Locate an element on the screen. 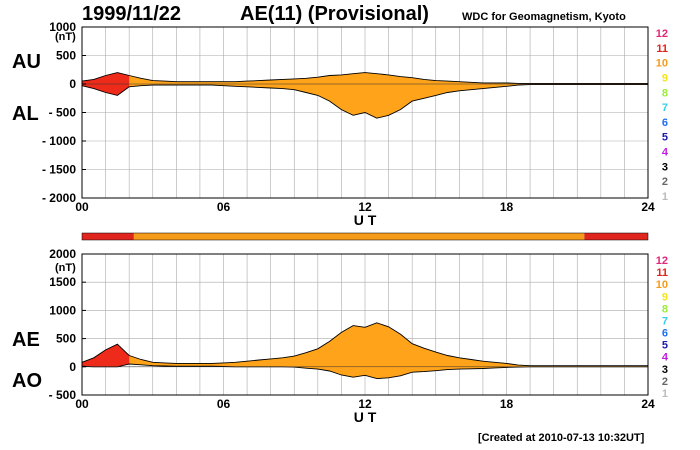 Image resolution: width=700 pixels, height=450 pixels. y-tick-label: 1500 is located at coordinates (62, 282).